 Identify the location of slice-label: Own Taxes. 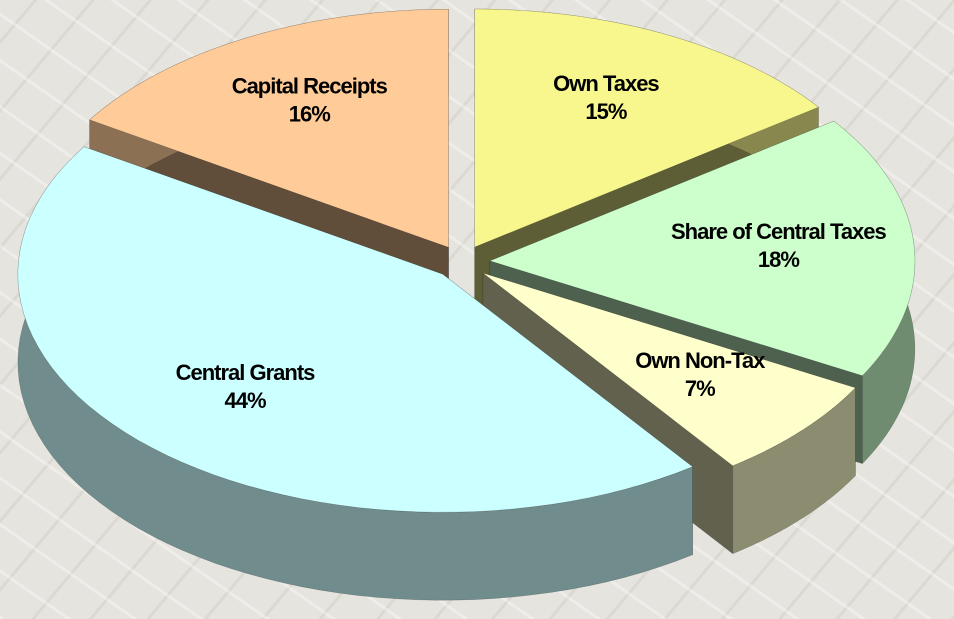
(606, 83).